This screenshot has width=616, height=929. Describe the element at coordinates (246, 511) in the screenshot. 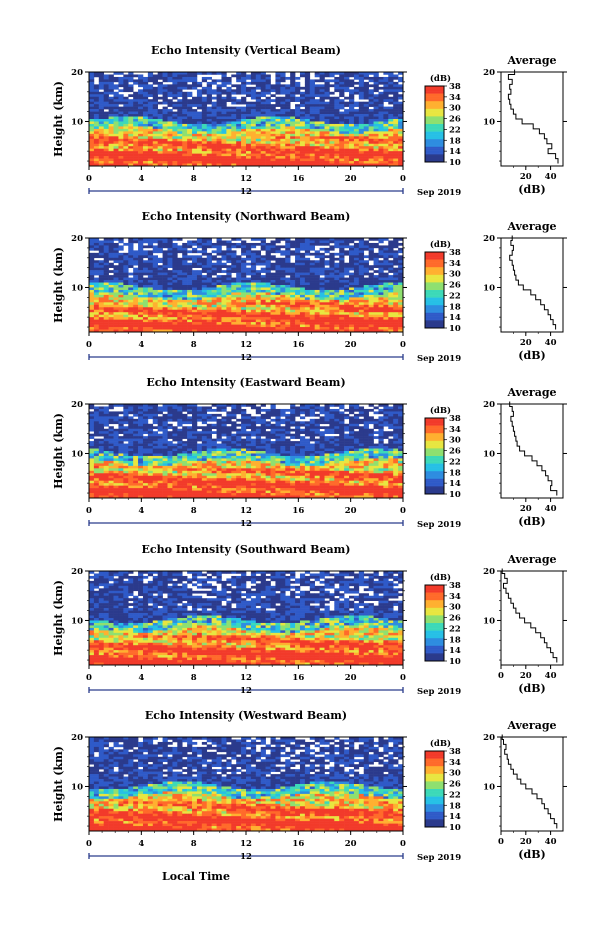

I see `x-tick-label: 12` at that location.